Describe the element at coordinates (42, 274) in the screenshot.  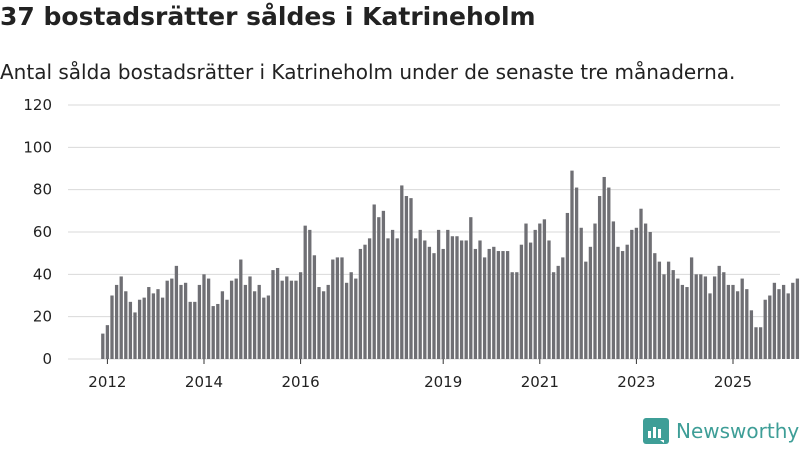
I see `y-tick-label: 40` at that location.